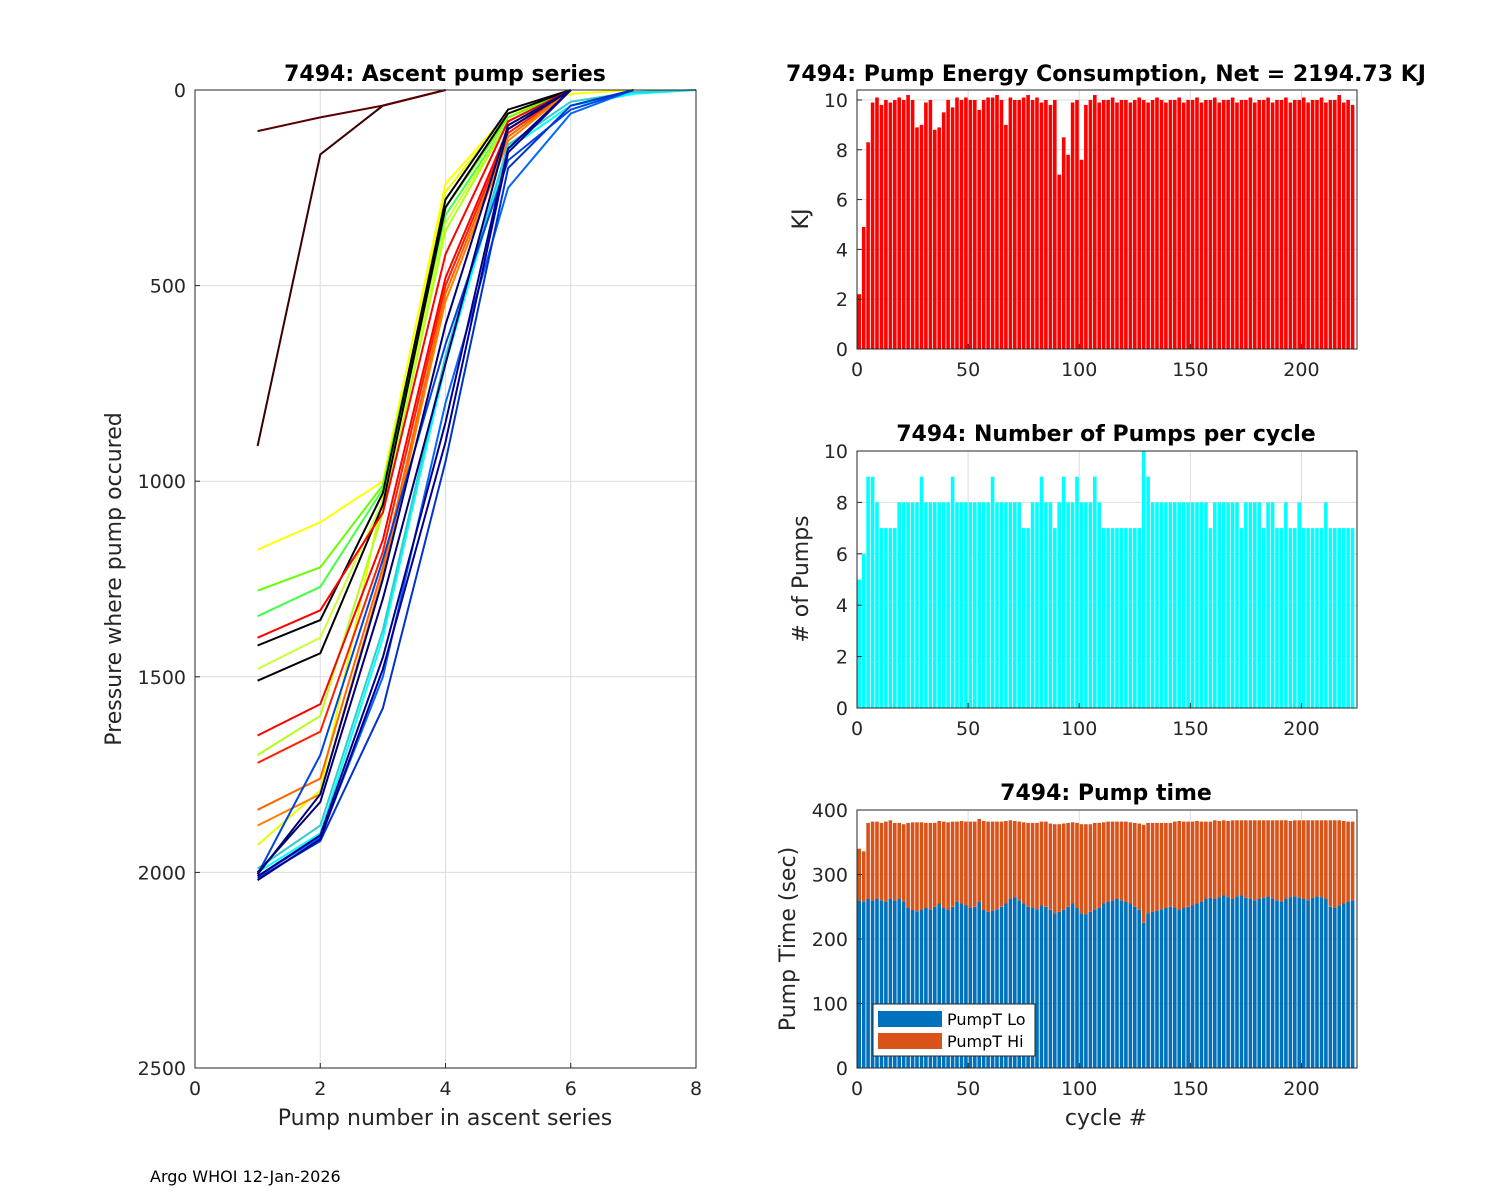  I want to click on y-tick-label: 300, so click(830, 876).